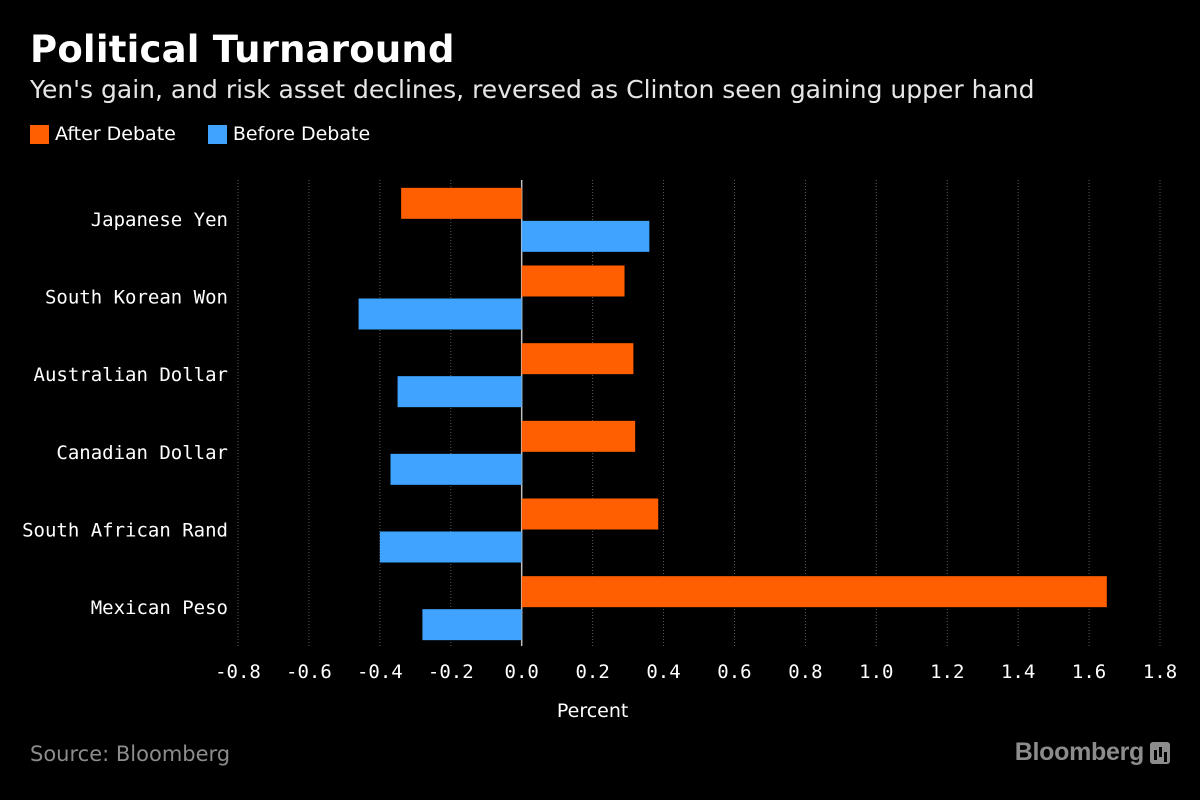 The width and height of the screenshot is (1200, 800). What do you see at coordinates (947, 672) in the screenshot?
I see `x-tick-label: 1.2` at bounding box center [947, 672].